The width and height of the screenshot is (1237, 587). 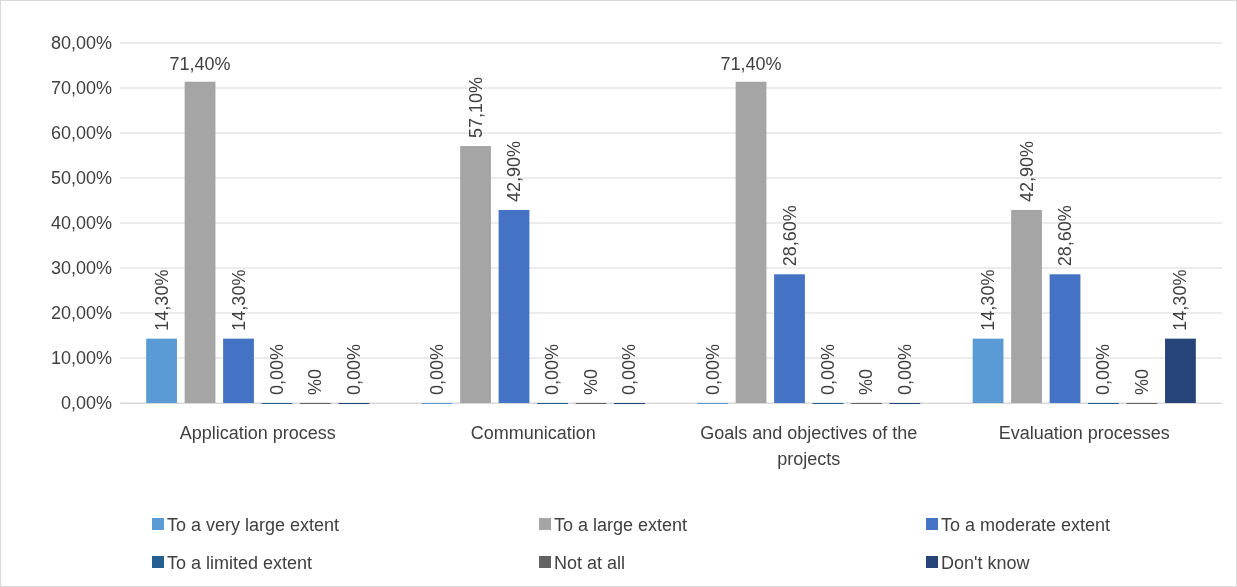 I want to click on legend-label: To a large extent, so click(x=621, y=525).